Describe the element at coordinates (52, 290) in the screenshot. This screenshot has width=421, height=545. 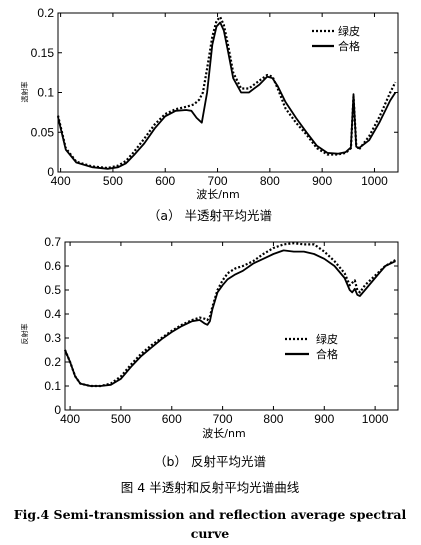
I see `chart-b-ytick-label: 0.5` at that location.